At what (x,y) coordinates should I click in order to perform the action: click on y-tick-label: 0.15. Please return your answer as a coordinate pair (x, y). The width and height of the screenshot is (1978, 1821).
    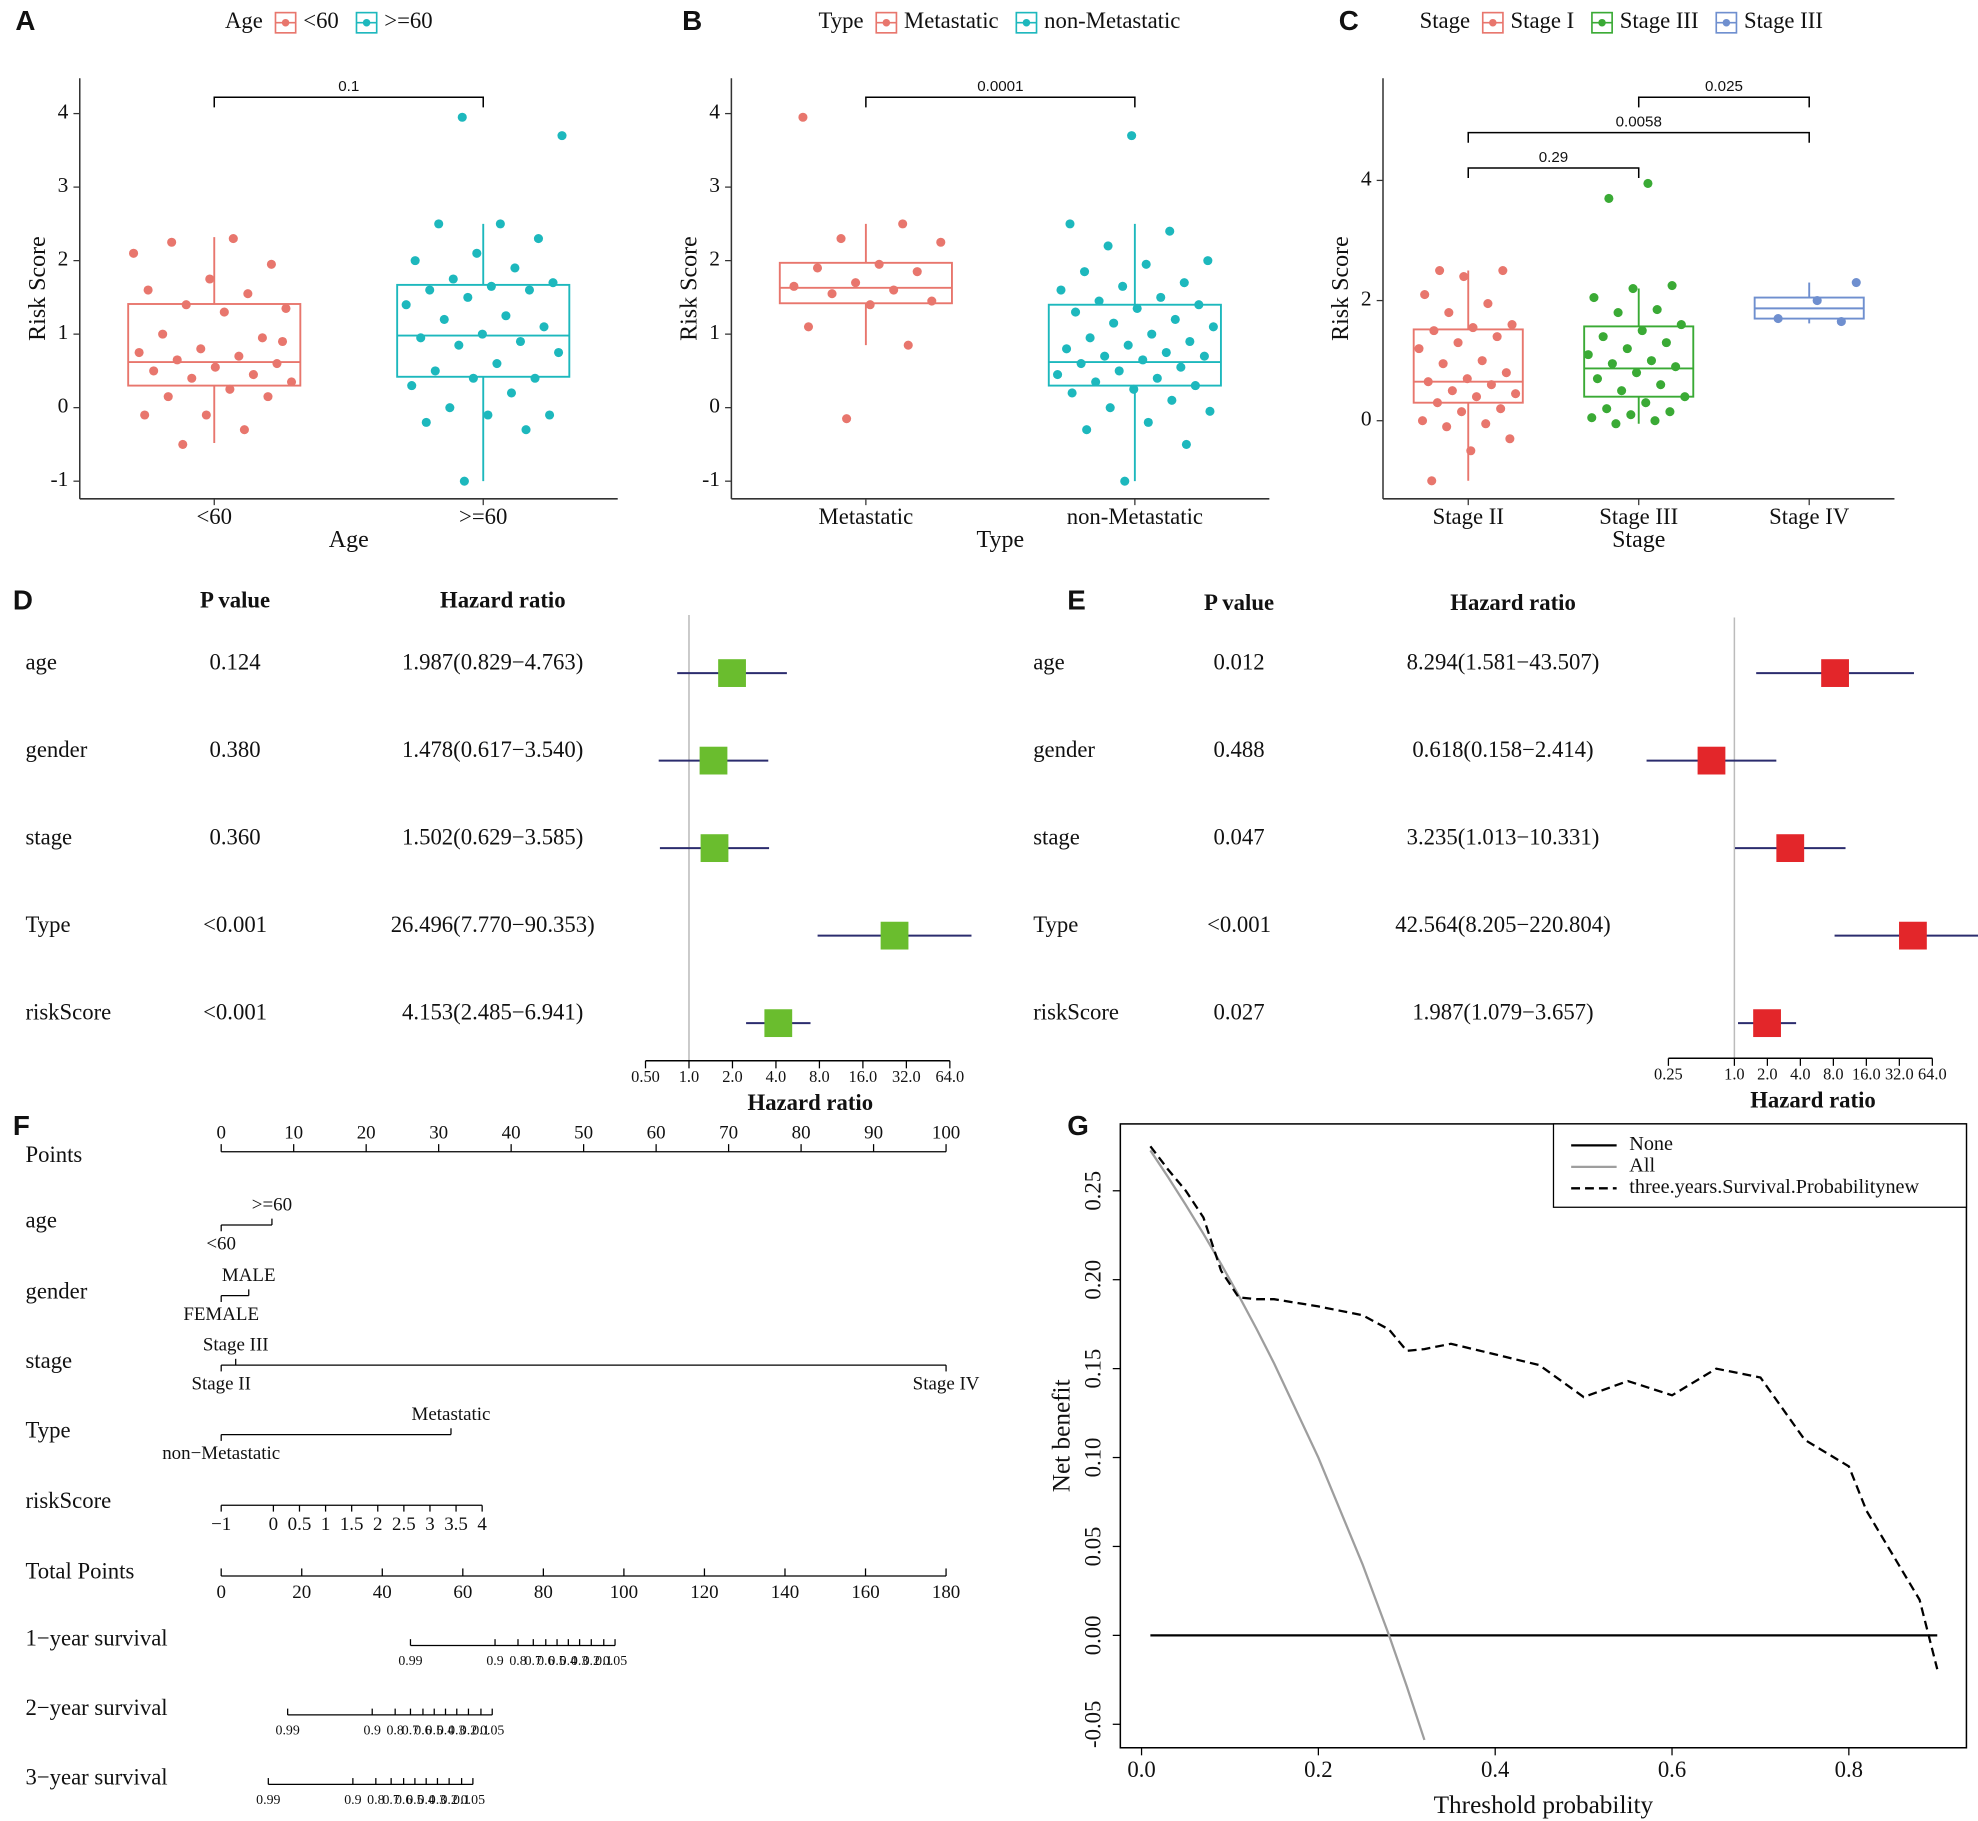
    Looking at the image, I should click on (1092, 1369).